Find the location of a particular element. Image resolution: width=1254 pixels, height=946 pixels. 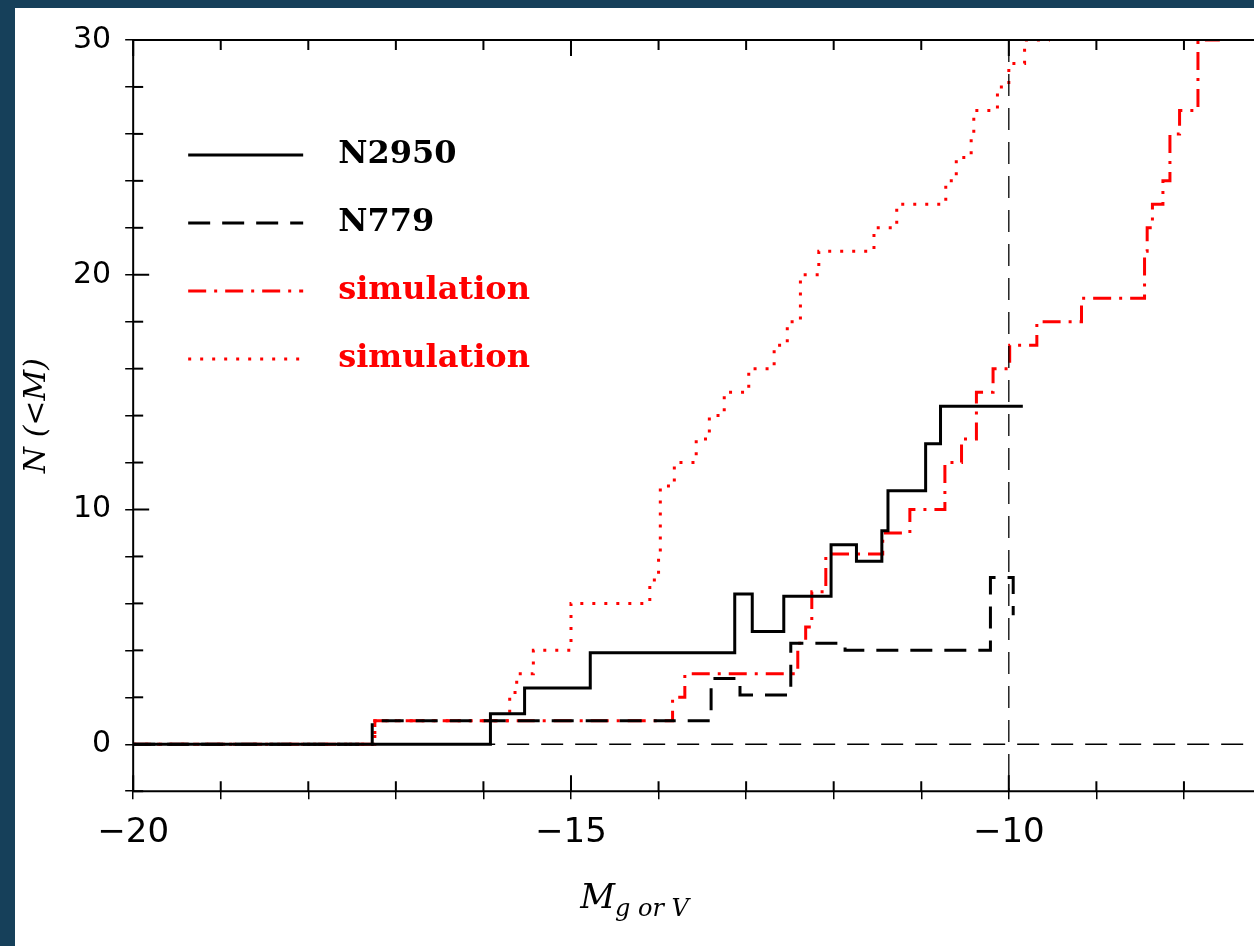

y-tick-label: 30 is located at coordinates (92, 37).